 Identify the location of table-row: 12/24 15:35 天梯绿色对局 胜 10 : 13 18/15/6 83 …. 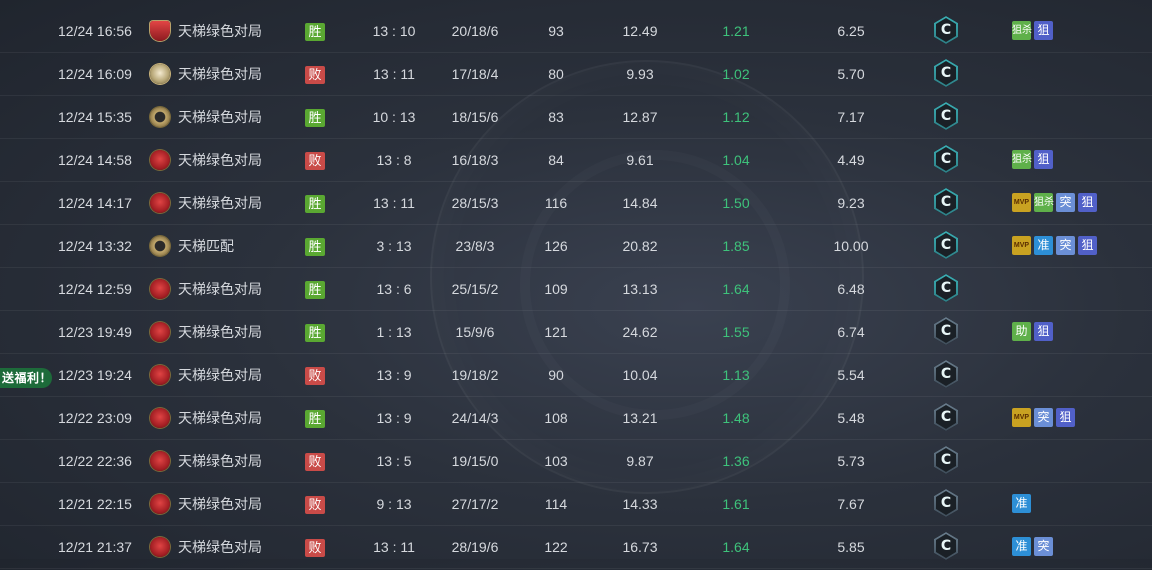
(576, 117).